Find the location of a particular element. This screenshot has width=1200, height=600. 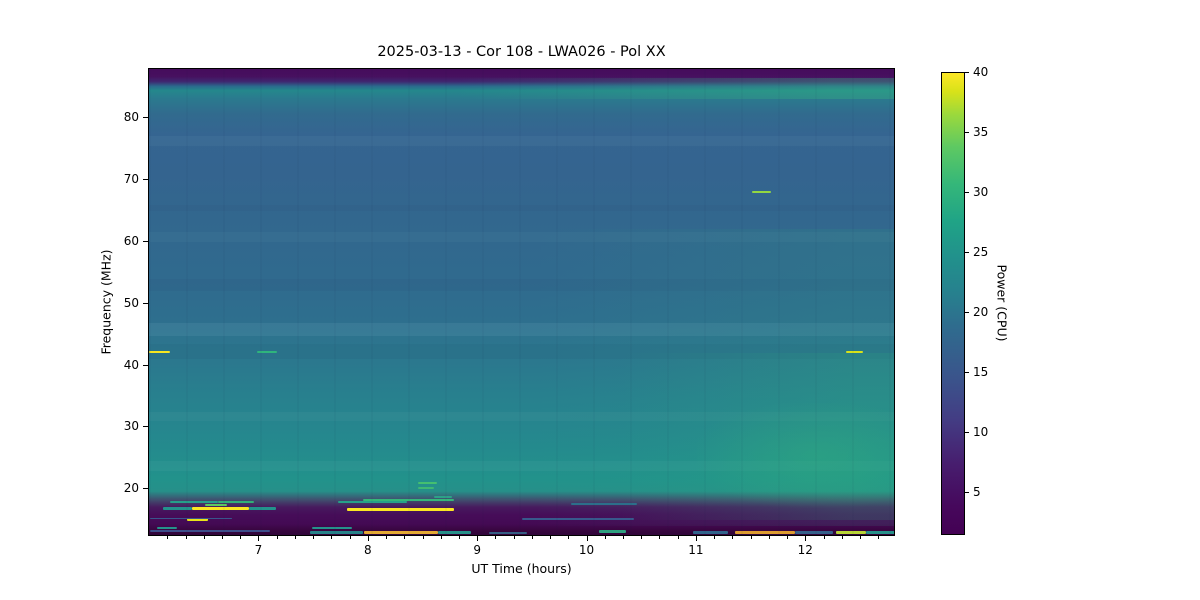

y-tick-label: 70 is located at coordinates (131, 178).